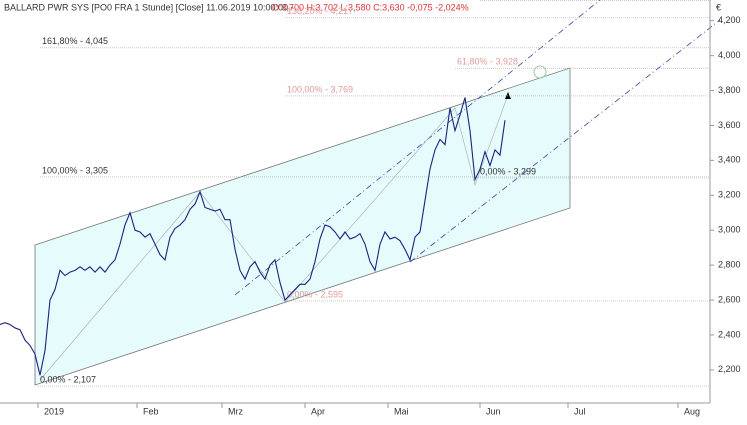 The height and width of the screenshot is (425, 747). What do you see at coordinates (68, 379) in the screenshot?
I see `level-label: 0,00% - 2,107` at bounding box center [68, 379].